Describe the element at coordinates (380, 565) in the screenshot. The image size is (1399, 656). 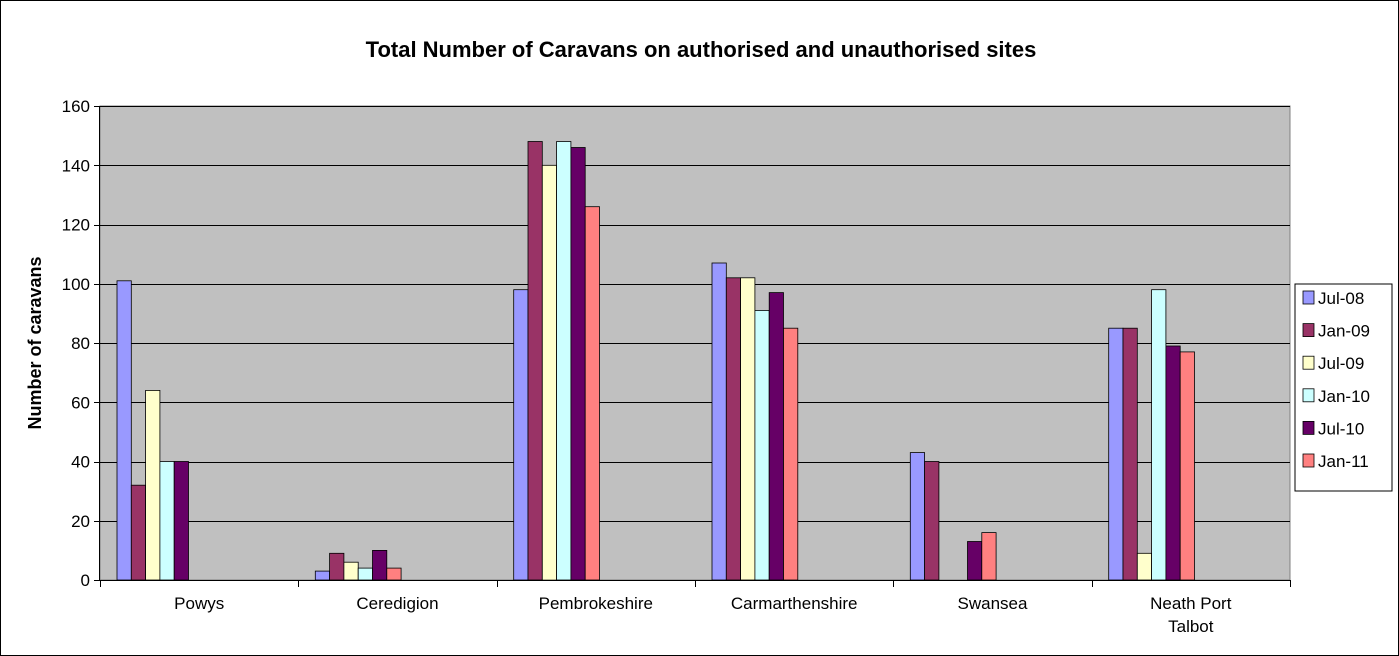
I see `bar-jul-10-ceredigion` at that location.